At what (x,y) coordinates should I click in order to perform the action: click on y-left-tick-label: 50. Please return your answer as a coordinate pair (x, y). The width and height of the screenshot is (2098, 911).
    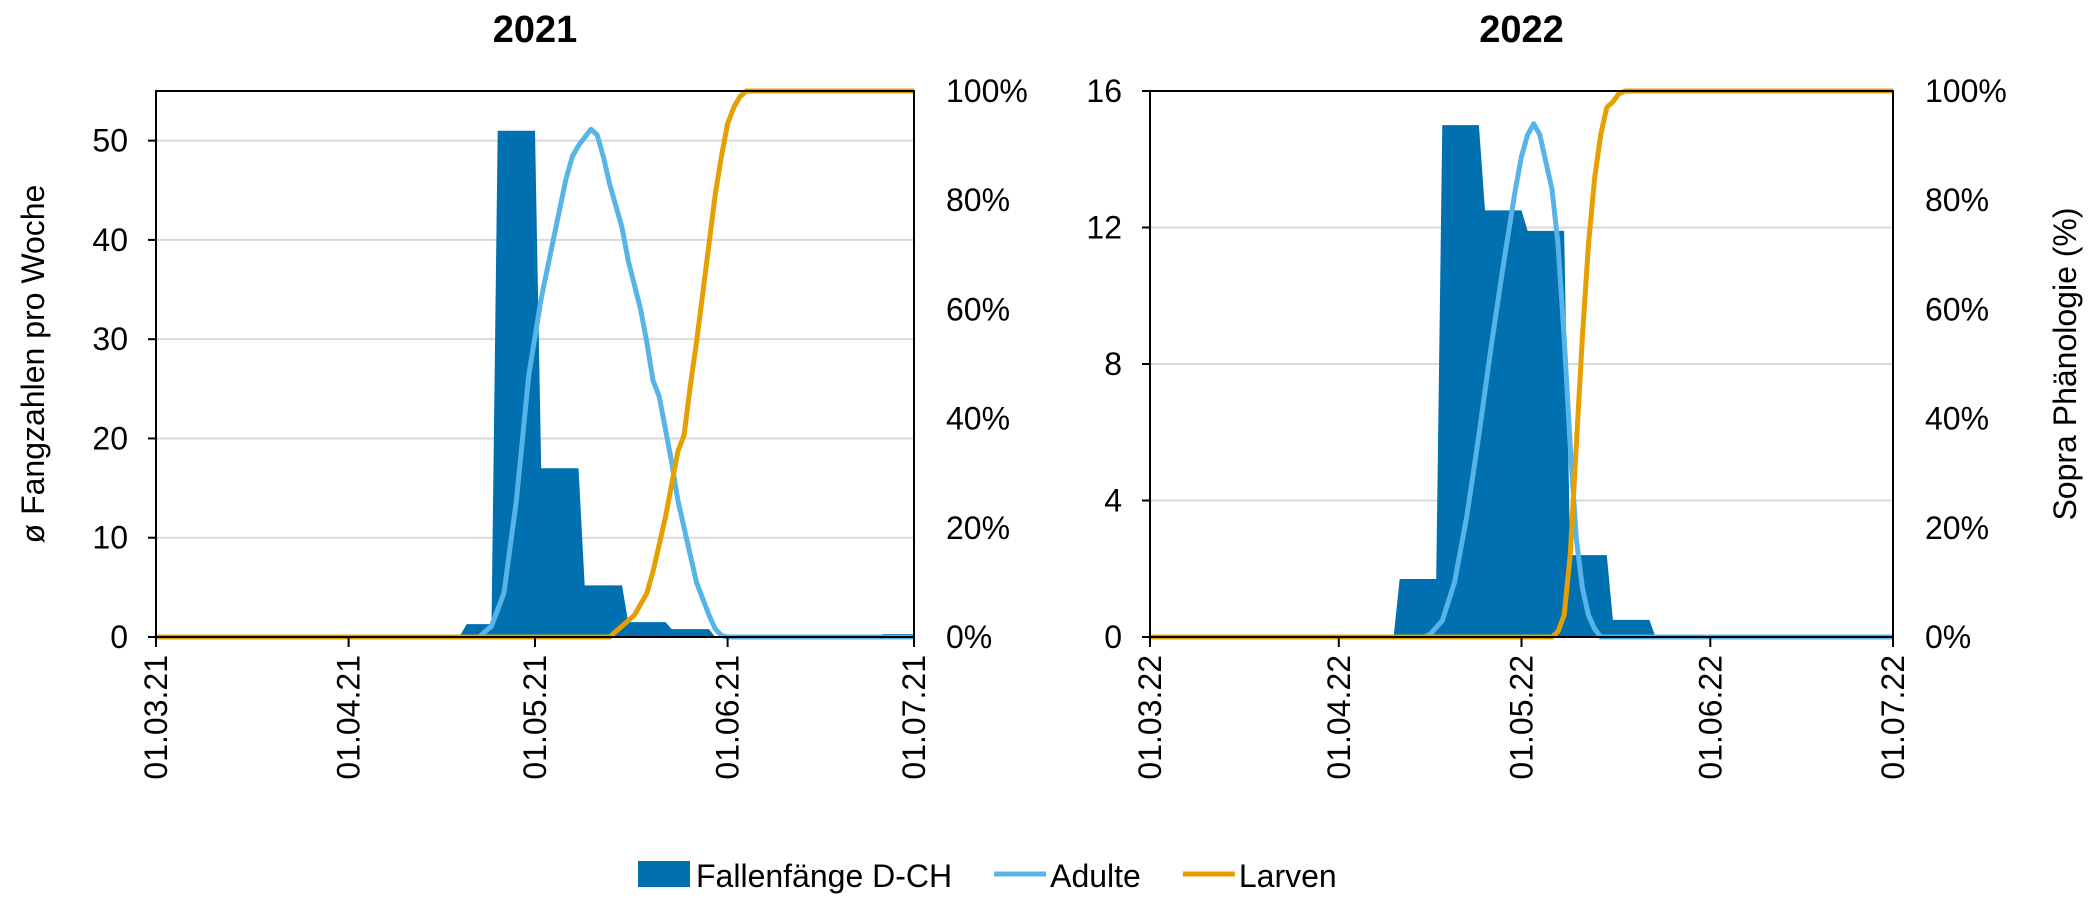
    Looking at the image, I should click on (110, 141).